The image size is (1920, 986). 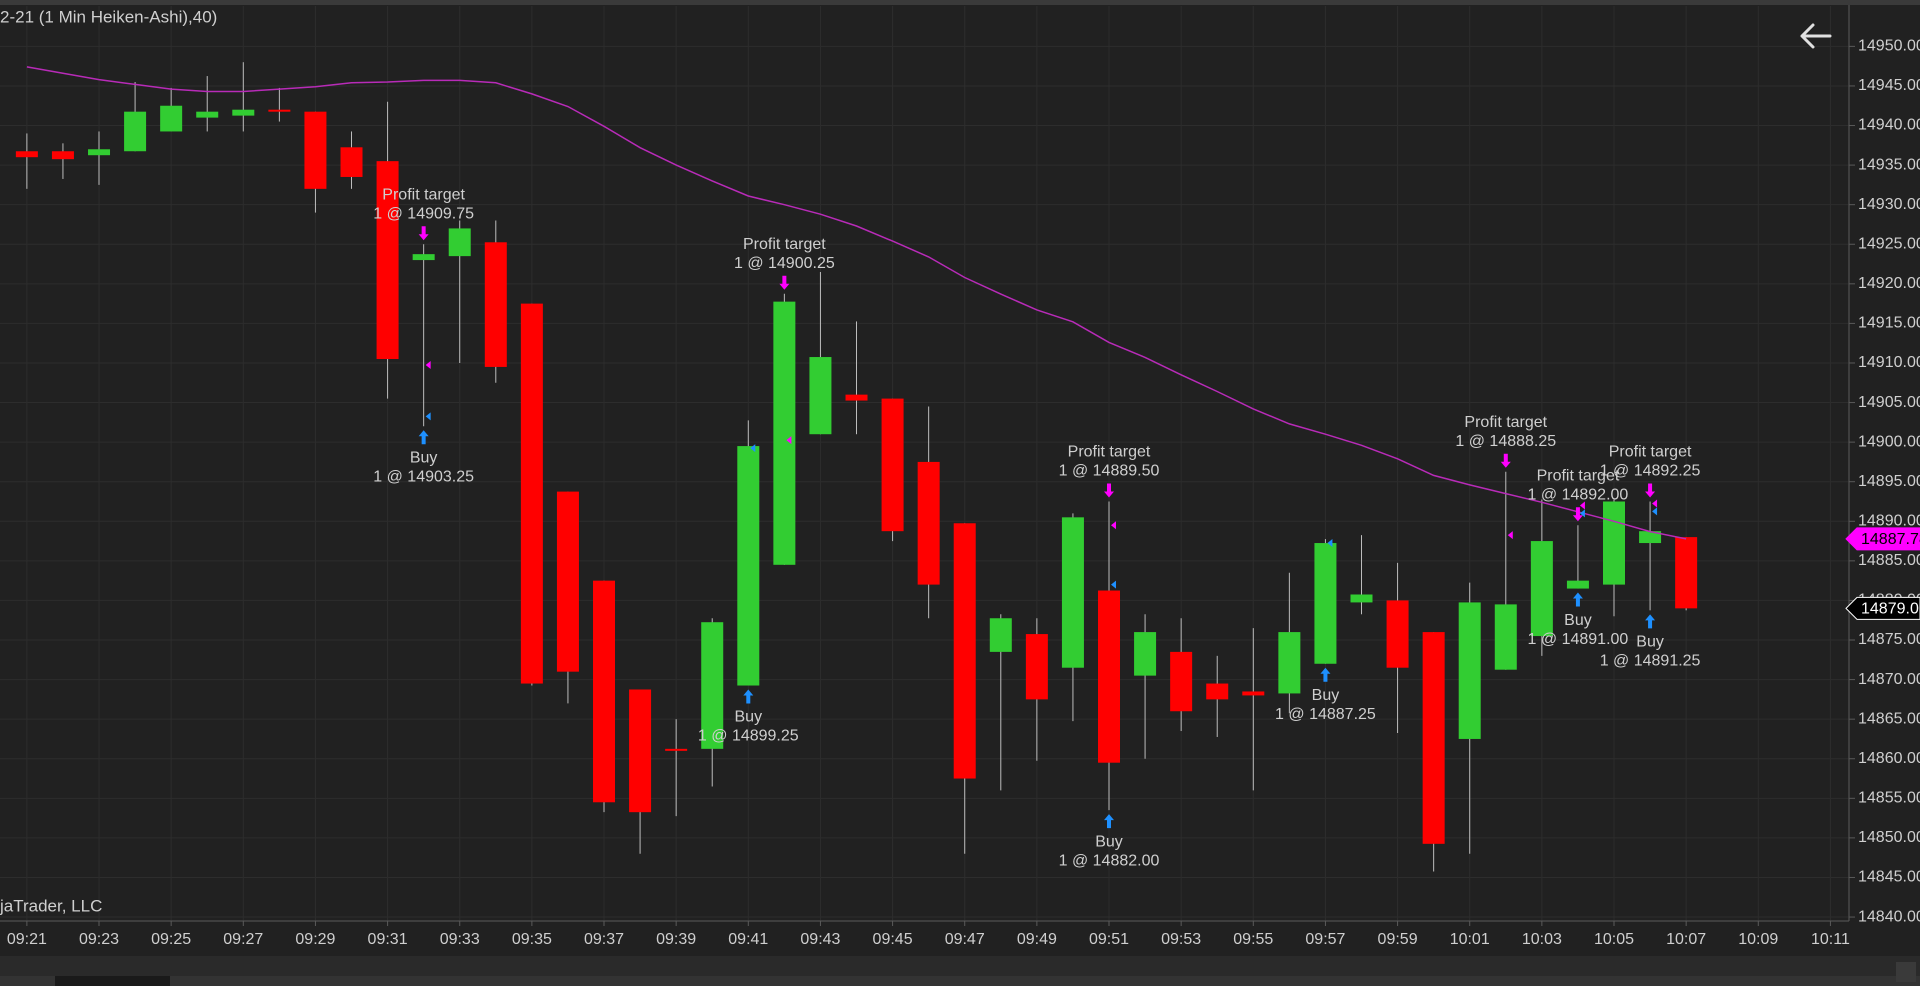 What do you see at coordinates (1398, 939) in the screenshot?
I see `x-tick-label: 09:59` at bounding box center [1398, 939].